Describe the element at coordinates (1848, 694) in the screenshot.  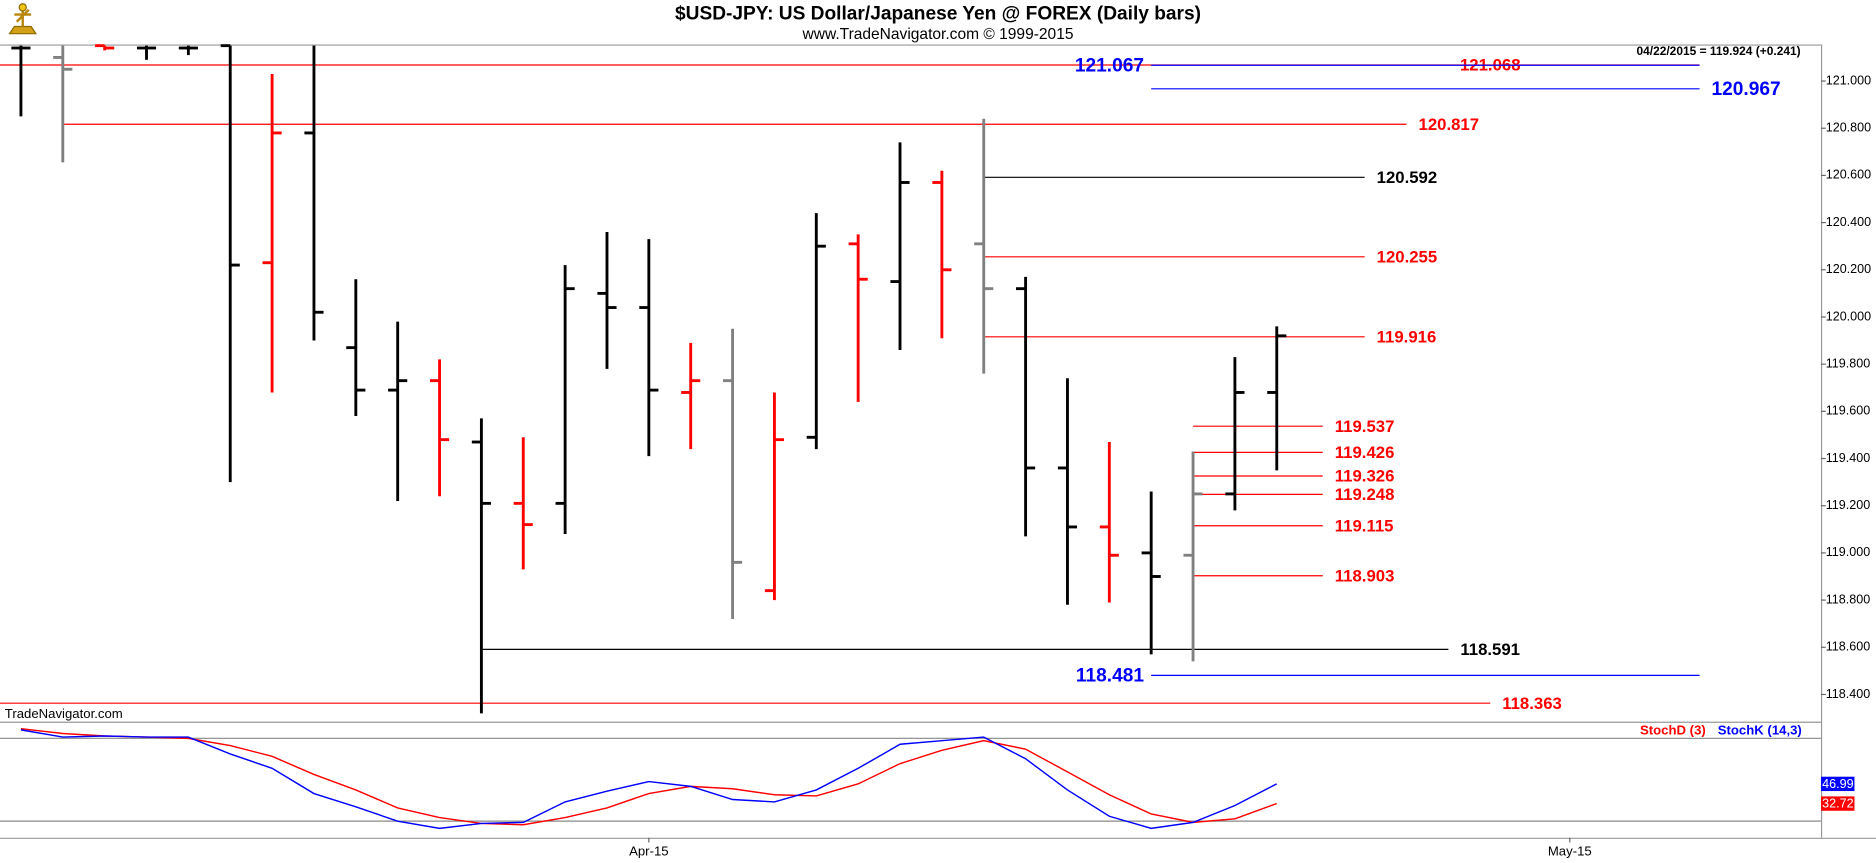
I see `y-tick-label: 118.400` at that location.